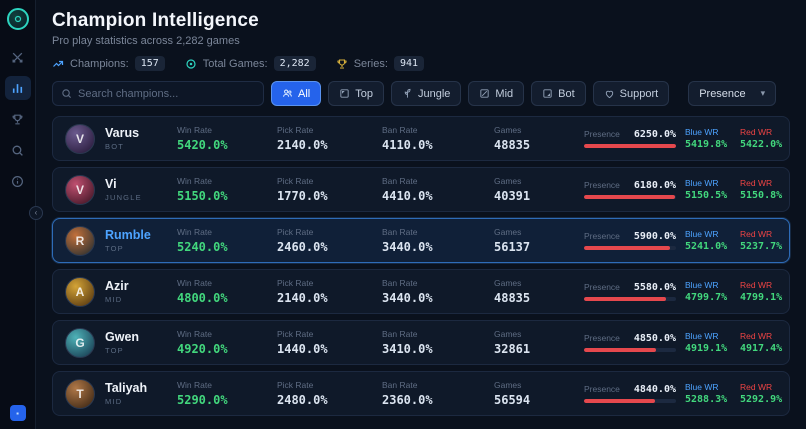  What do you see at coordinates (166, 93) in the screenshot?
I see `search-input` at bounding box center [166, 93].